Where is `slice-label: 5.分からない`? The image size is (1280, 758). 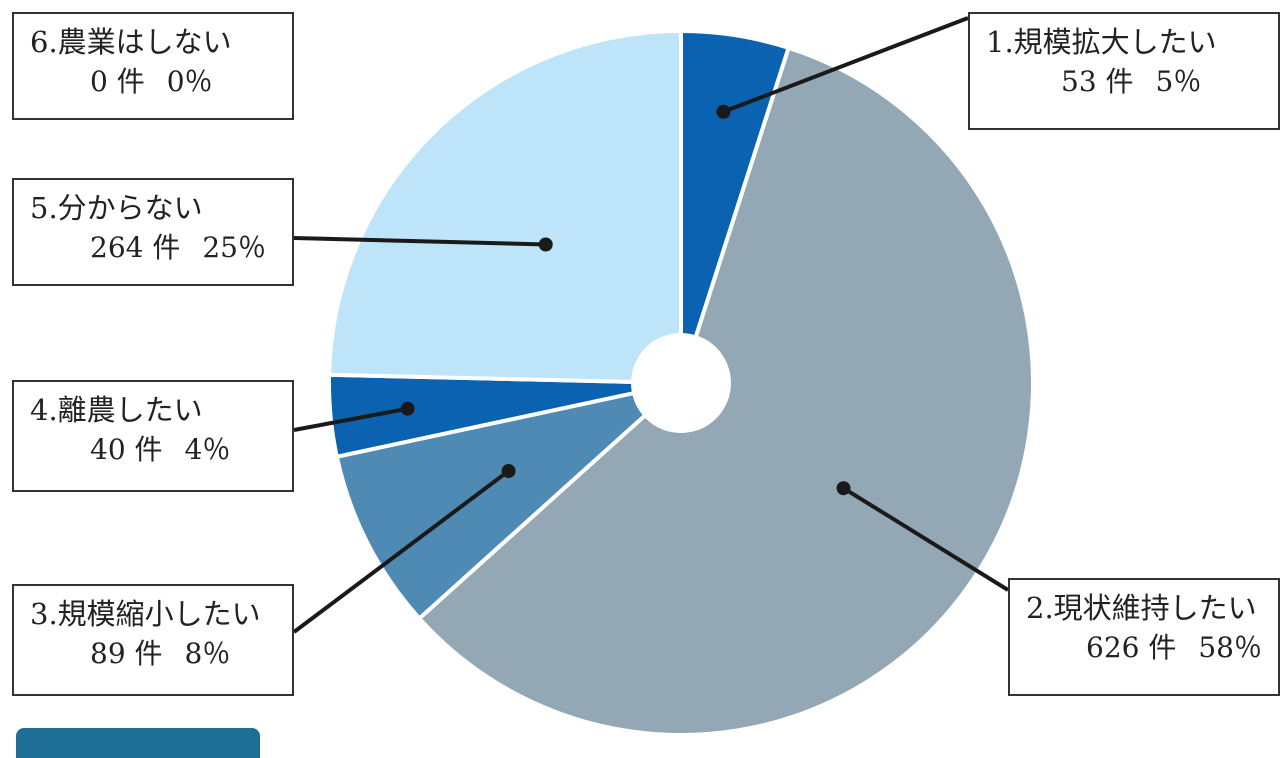 slice-label: 5.分からない is located at coordinates (116, 208).